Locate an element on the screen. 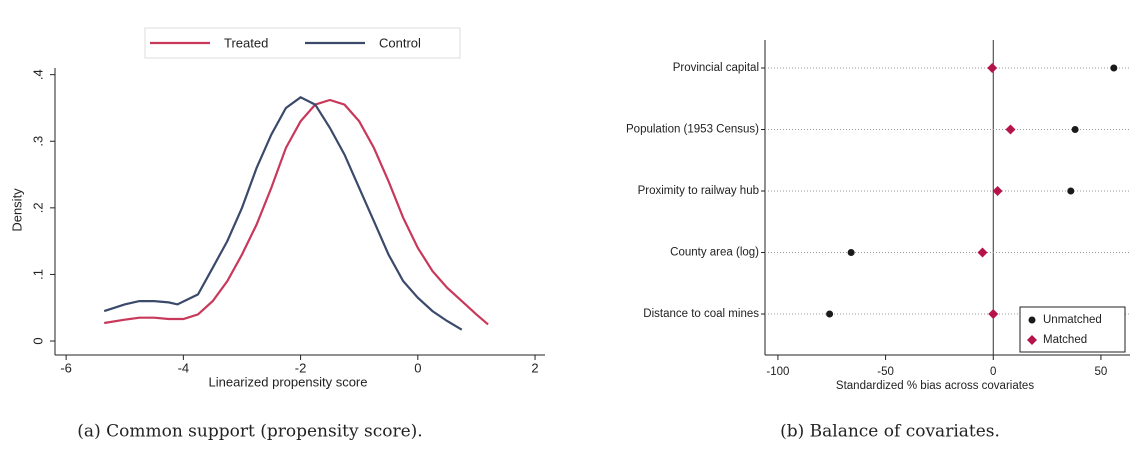 The image size is (1132, 460). x-tick-label: -6 is located at coordinates (66, 367).